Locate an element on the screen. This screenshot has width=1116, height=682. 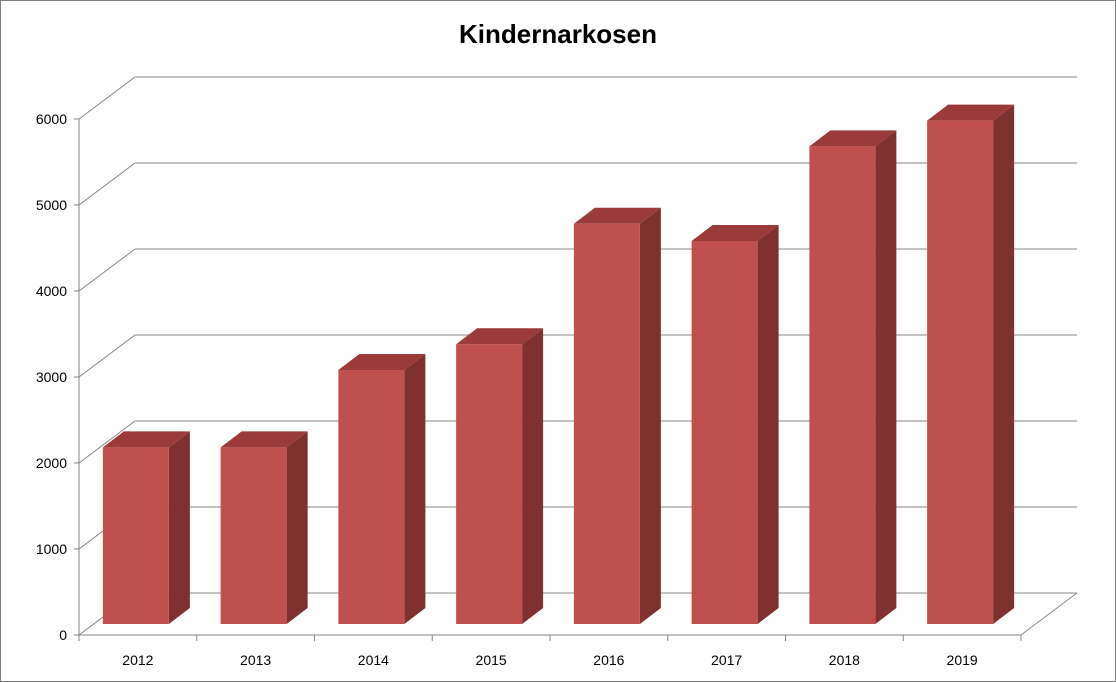
x-tick-label: 2016 is located at coordinates (608, 660).